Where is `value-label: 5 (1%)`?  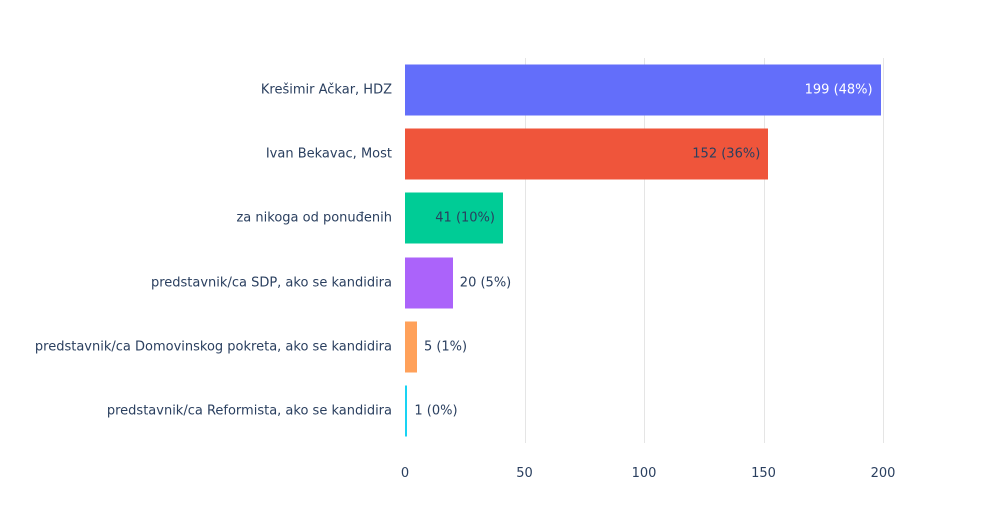 value-label: 5 (1%) is located at coordinates (445, 347).